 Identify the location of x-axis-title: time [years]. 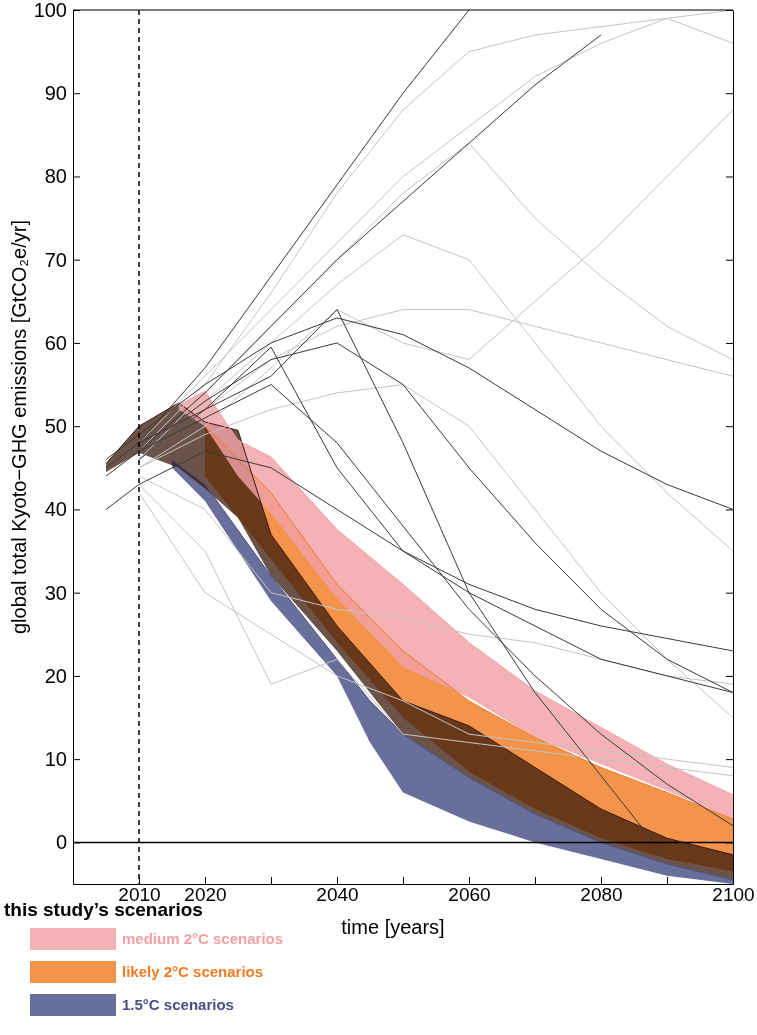
(393, 927).